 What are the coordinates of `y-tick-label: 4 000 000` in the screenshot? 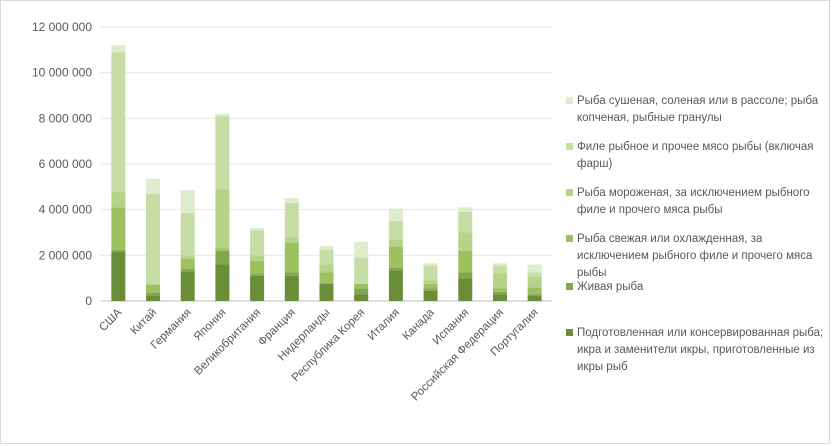 It's located at (66, 210).